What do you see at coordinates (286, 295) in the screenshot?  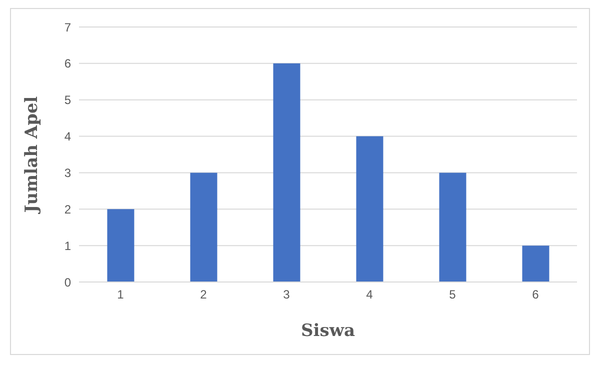 I see `x-tick-label: 3` at bounding box center [286, 295].